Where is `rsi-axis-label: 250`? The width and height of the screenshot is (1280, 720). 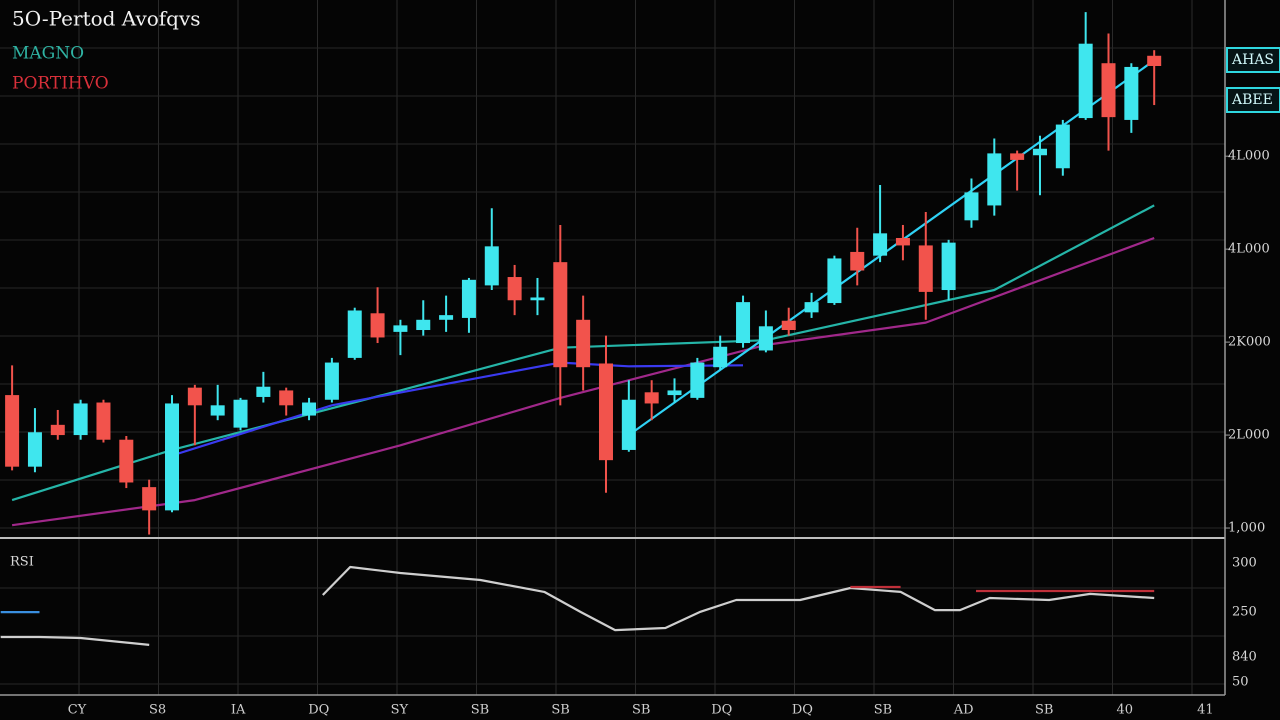
rsi-axis-label: 250 is located at coordinates (1244, 612).